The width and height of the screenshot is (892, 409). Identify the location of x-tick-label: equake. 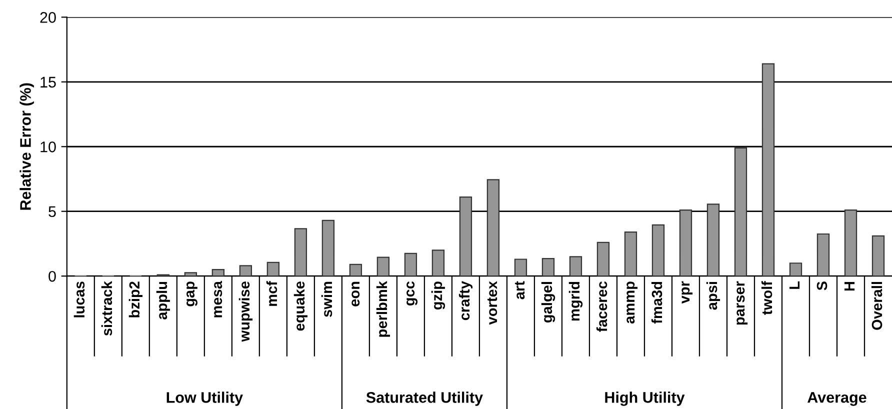
(301, 306).